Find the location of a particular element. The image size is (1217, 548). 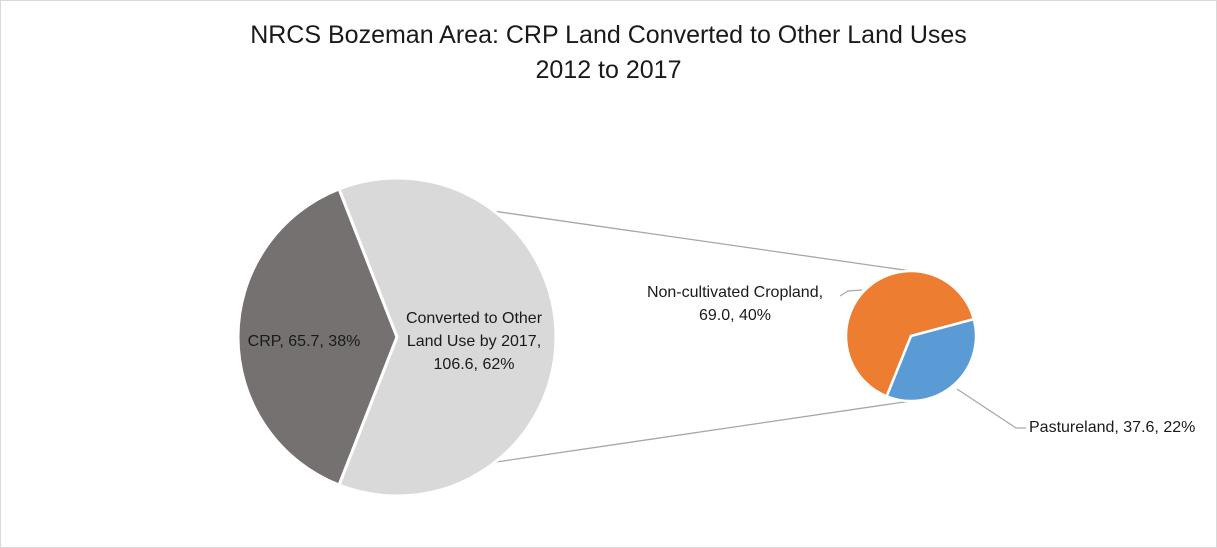

pie-slice-converted is located at coordinates (447, 337).